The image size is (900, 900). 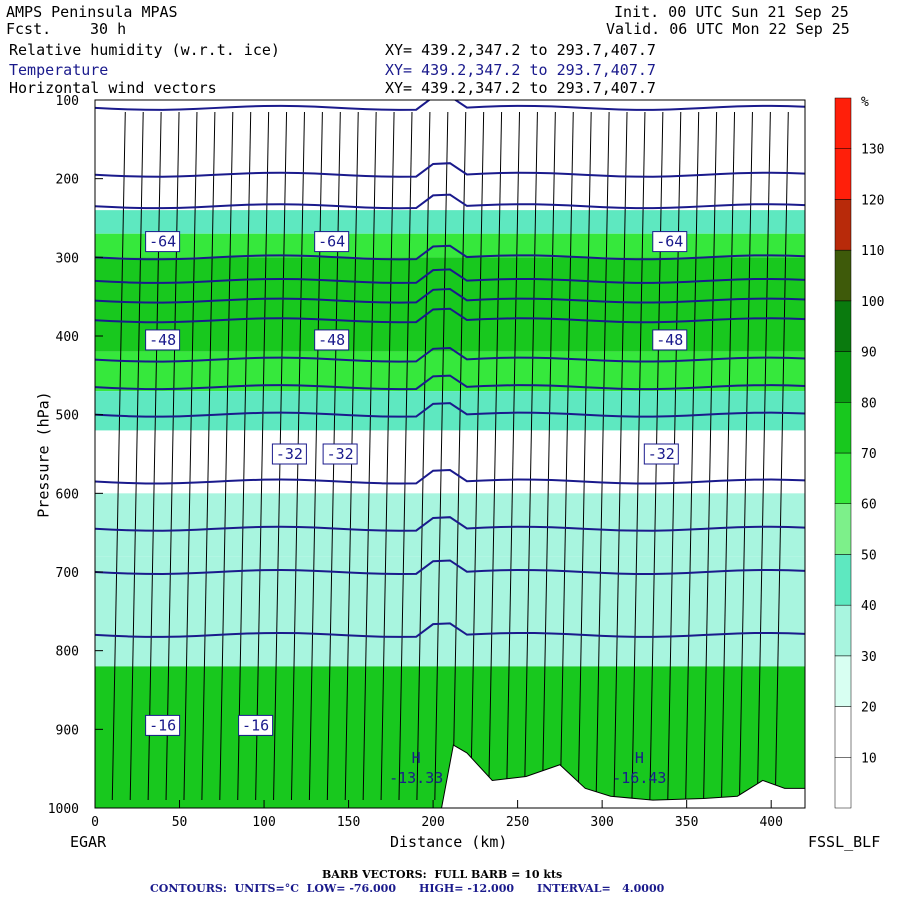 I want to click on x-tick-label: 400, so click(x=770, y=822).